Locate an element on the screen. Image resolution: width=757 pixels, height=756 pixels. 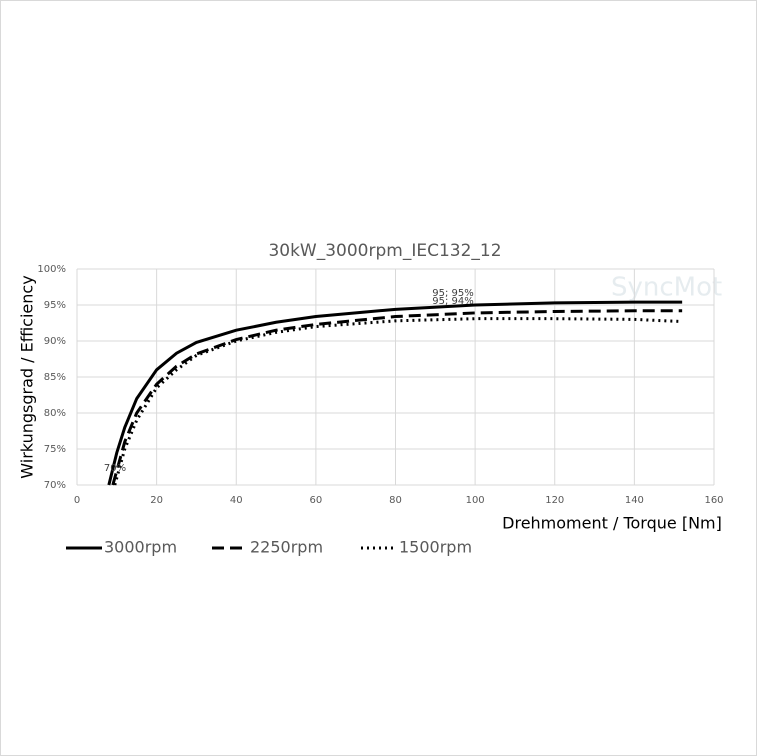
y-tick-label: 100% is located at coordinates (51, 269).